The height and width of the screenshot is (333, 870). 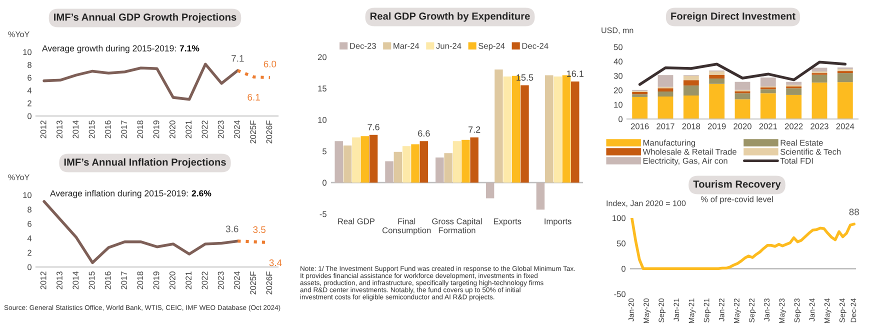 I want to click on x-tick-label: 2016, so click(x=639, y=126).